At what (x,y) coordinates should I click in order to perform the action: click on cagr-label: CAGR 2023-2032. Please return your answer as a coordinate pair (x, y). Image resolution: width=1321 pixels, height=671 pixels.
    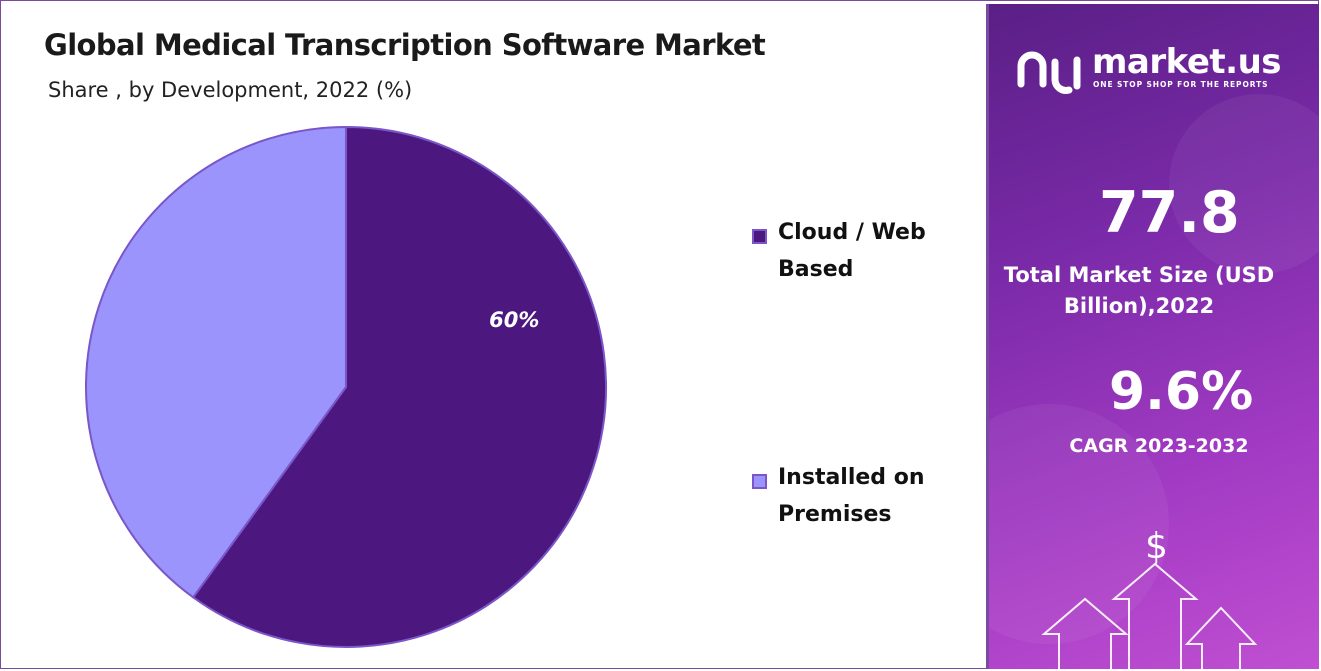
    Looking at the image, I should click on (1159, 446).